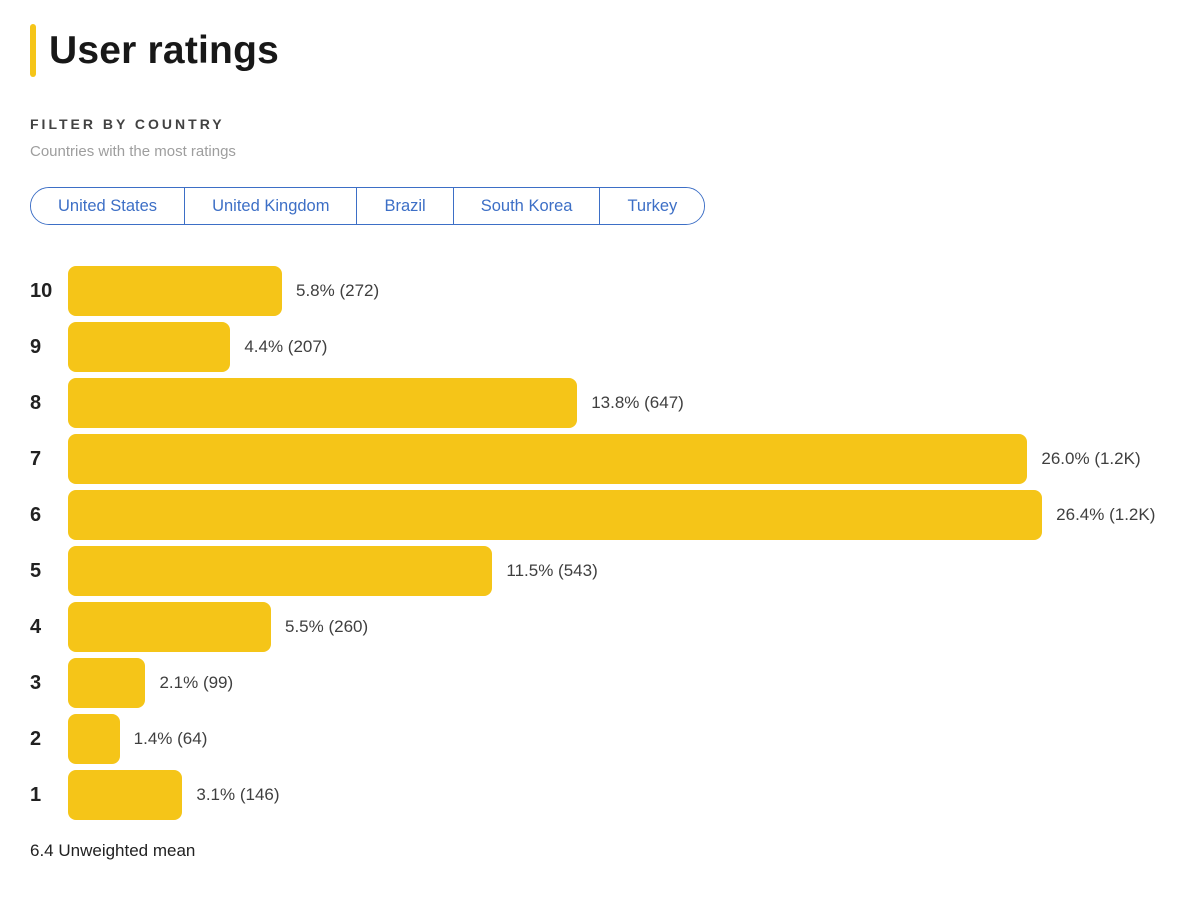 The image size is (1200, 920). I want to click on bar-track: 5.5% (260), so click(619, 627).